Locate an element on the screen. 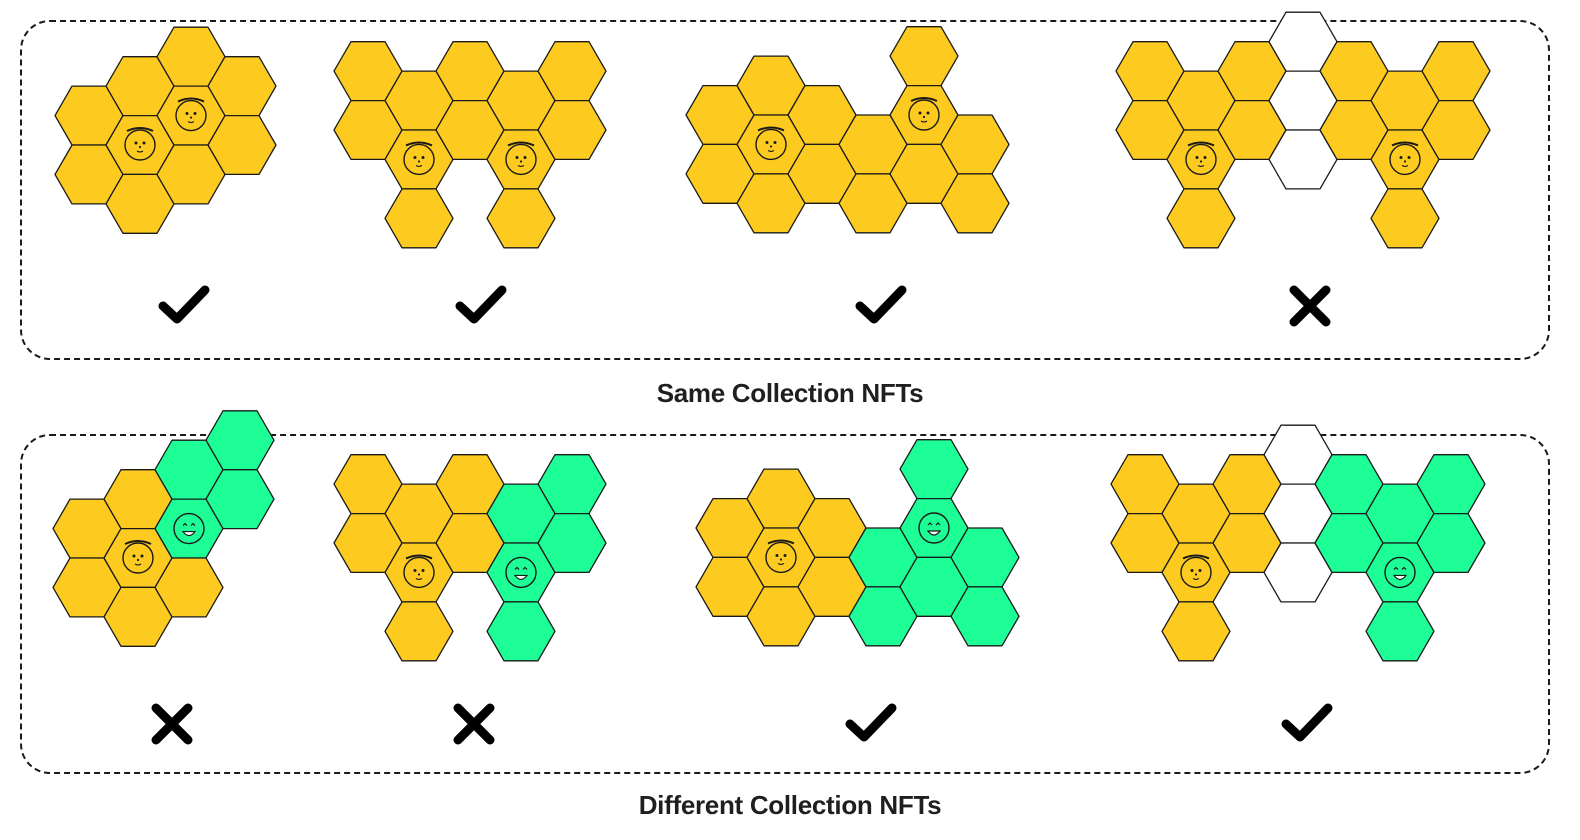 The image size is (1580, 840). section-title-same: Same Collection NFTs is located at coordinates (790, 393).